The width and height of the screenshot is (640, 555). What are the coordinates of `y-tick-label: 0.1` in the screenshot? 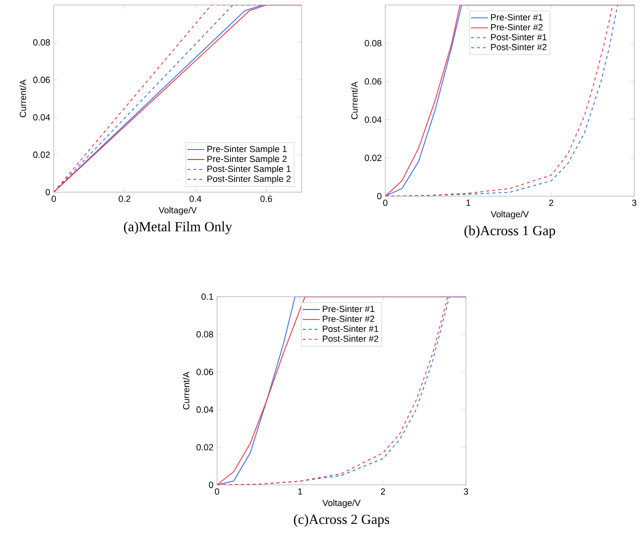 It's located at (207, 297).